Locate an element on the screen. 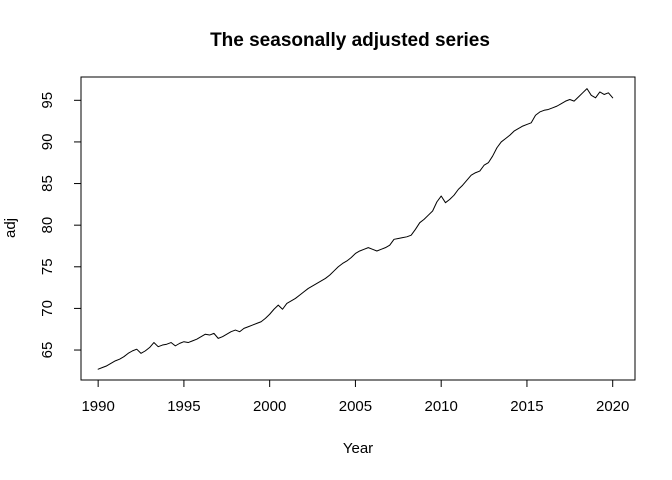 This screenshot has height=480, width=672. y-tick-label: 95 is located at coordinates (47, 100).